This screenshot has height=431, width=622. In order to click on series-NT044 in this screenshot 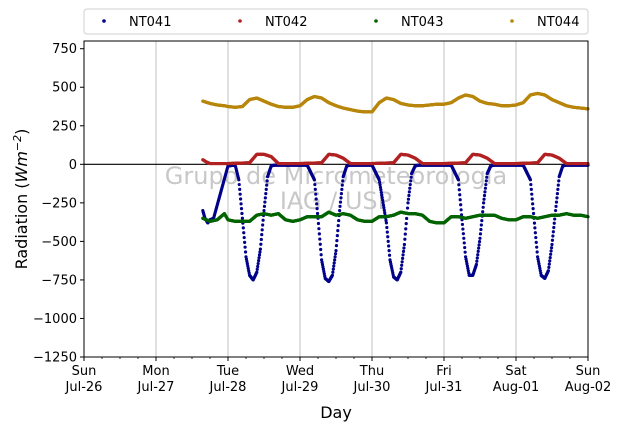, I will do `click(395, 102)`.